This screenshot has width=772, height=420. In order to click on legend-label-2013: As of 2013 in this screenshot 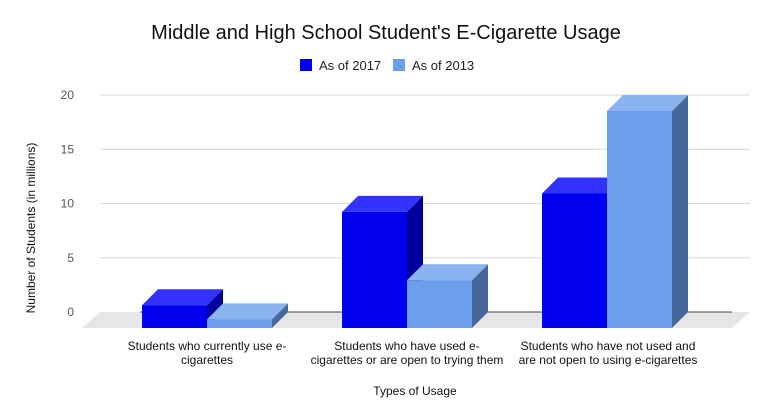, I will do `click(443, 65)`.